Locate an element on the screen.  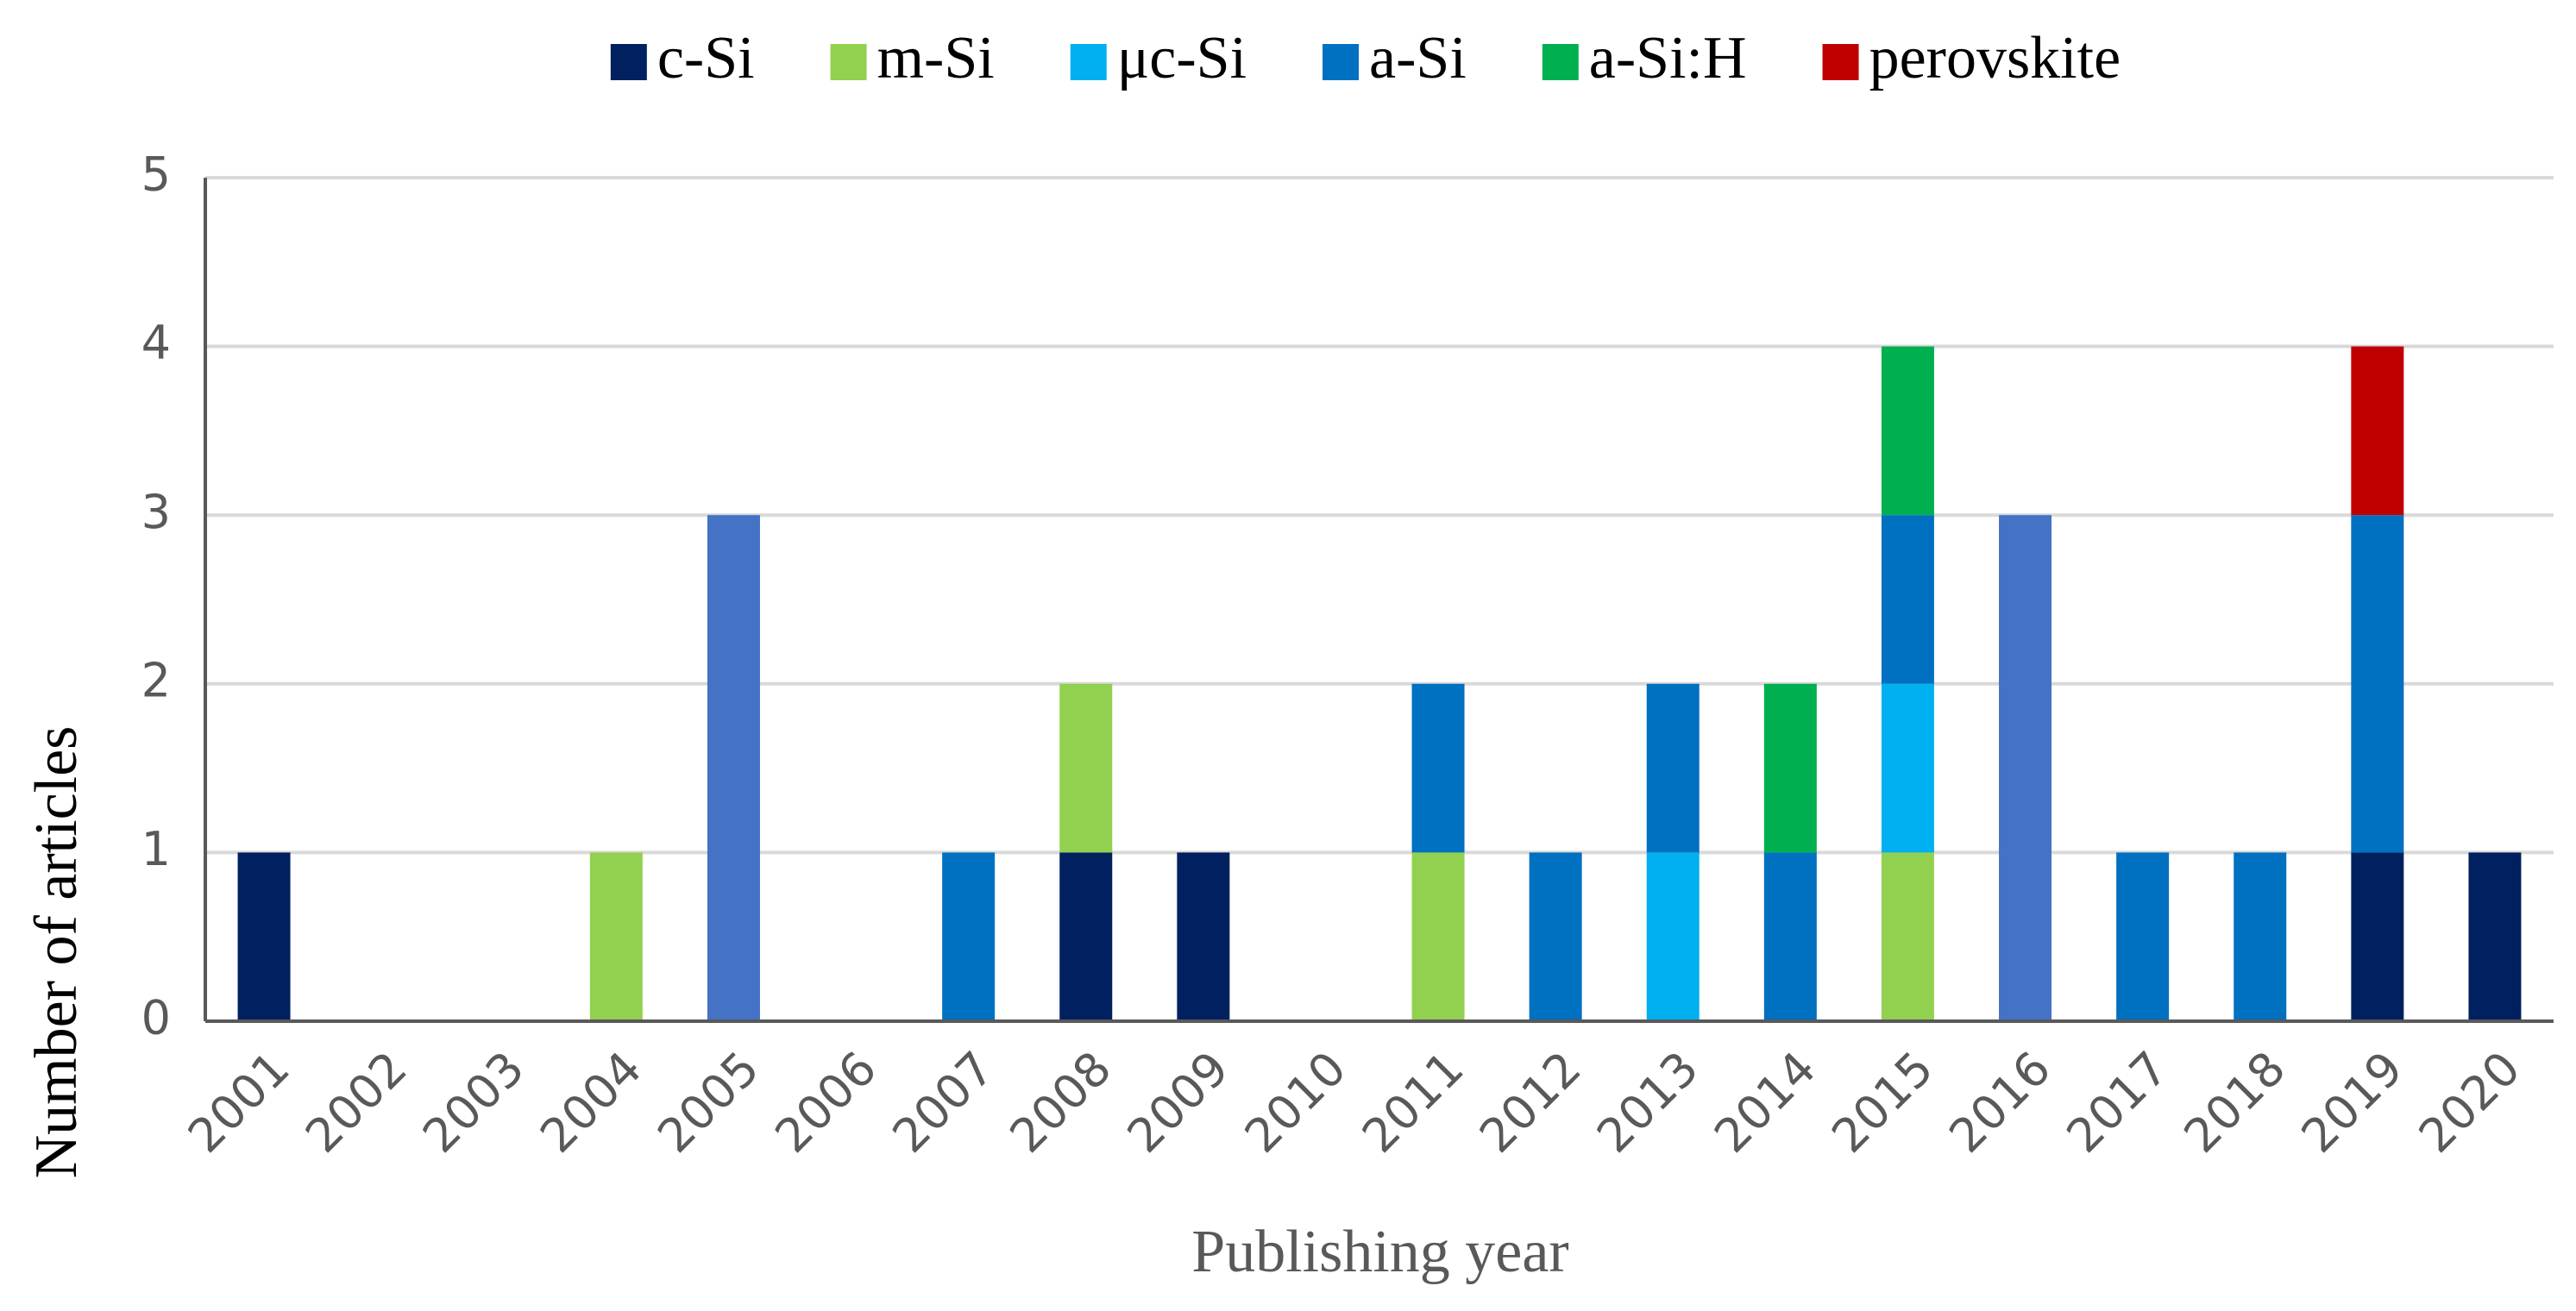
x-tick-label: 2013 is located at coordinates (1647, 1103).